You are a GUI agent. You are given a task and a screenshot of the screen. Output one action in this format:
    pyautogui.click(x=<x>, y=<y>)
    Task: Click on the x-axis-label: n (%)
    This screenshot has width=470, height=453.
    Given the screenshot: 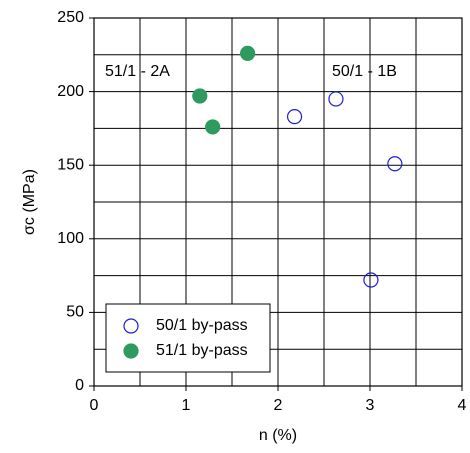 What is the action you would take?
    pyautogui.click(x=278, y=435)
    